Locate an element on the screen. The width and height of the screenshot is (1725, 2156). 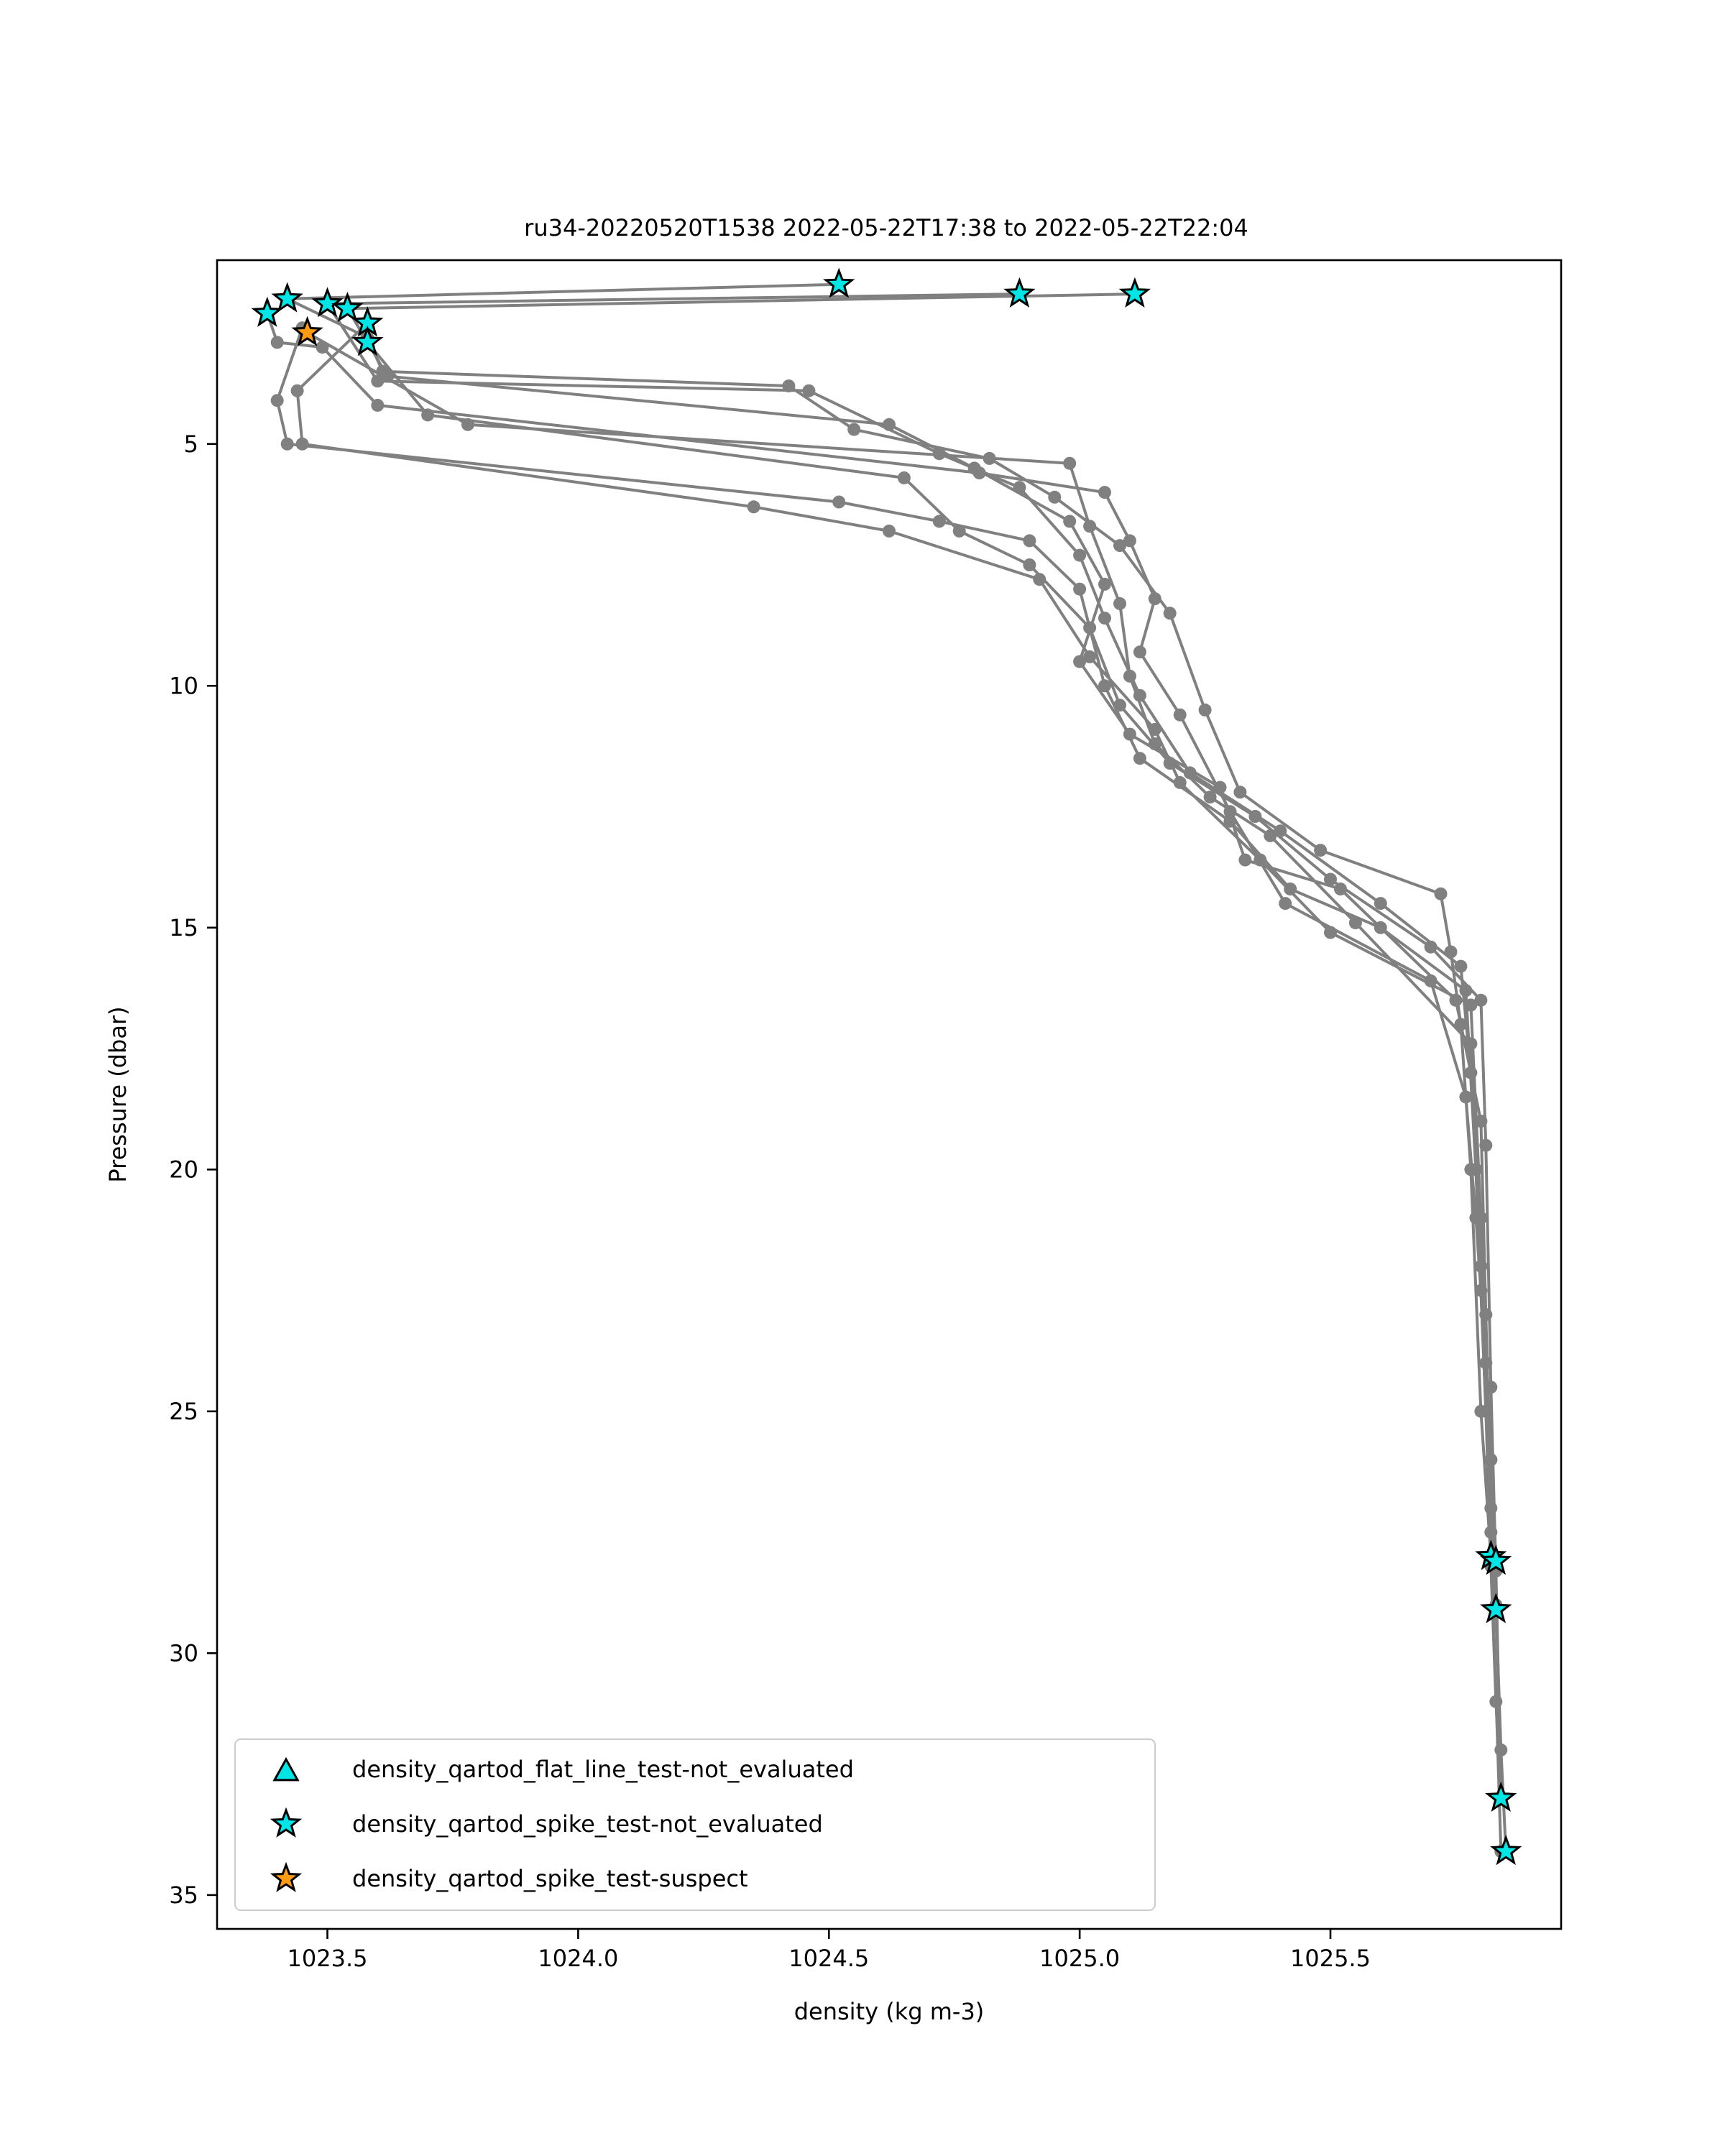
x-tick-label: 1025.0 is located at coordinates (1079, 1958).